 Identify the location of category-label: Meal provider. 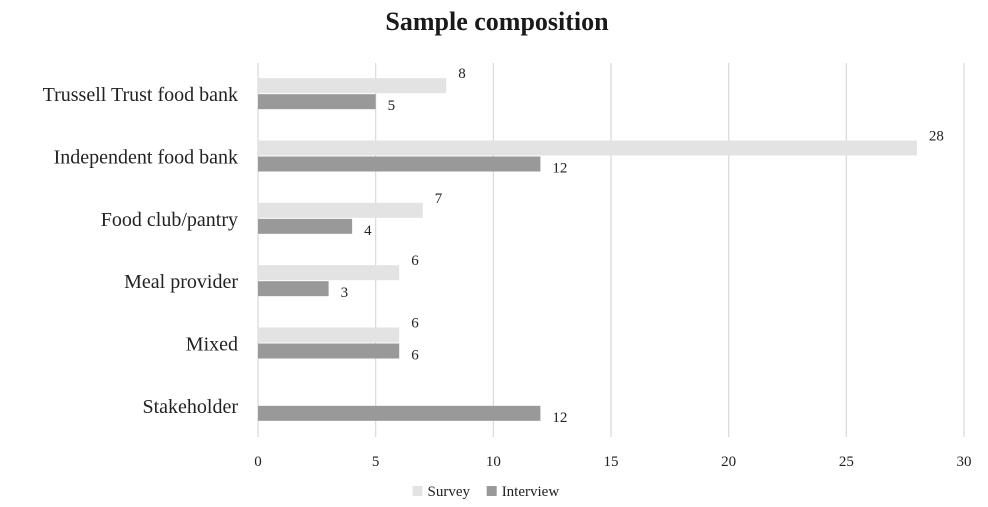
(181, 282).